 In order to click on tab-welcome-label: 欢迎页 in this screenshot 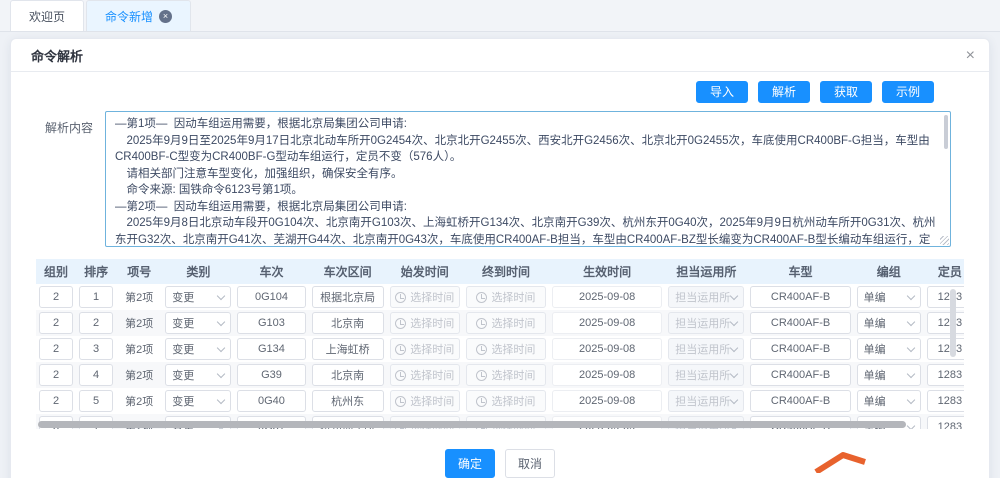, I will do `click(47, 16)`.